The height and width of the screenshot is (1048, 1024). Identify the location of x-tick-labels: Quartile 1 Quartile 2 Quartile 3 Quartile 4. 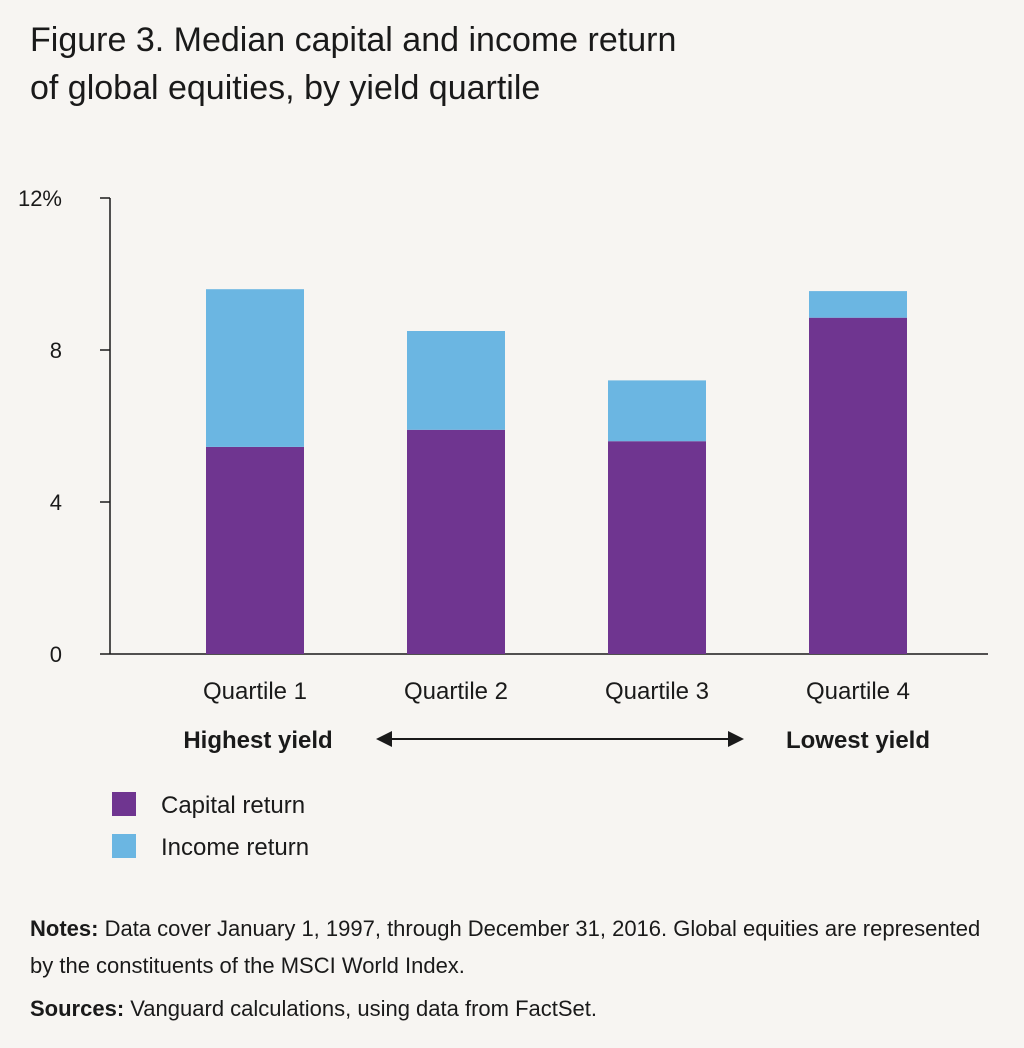
(556, 691).